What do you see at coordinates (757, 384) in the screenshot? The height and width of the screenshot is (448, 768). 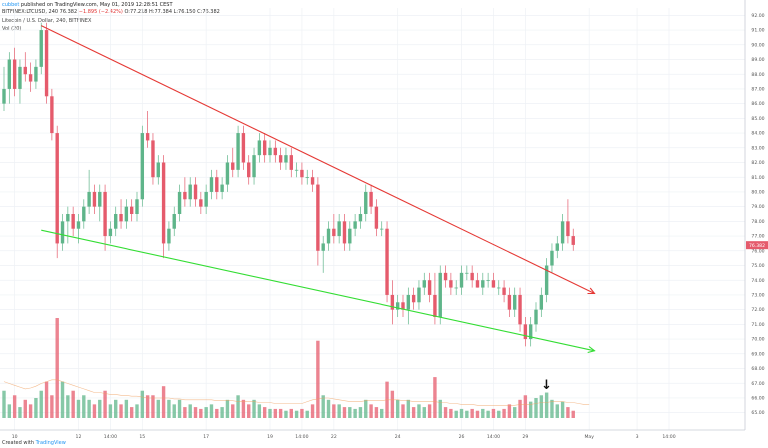 I see `price-tick-label: 67.00` at bounding box center [757, 384].